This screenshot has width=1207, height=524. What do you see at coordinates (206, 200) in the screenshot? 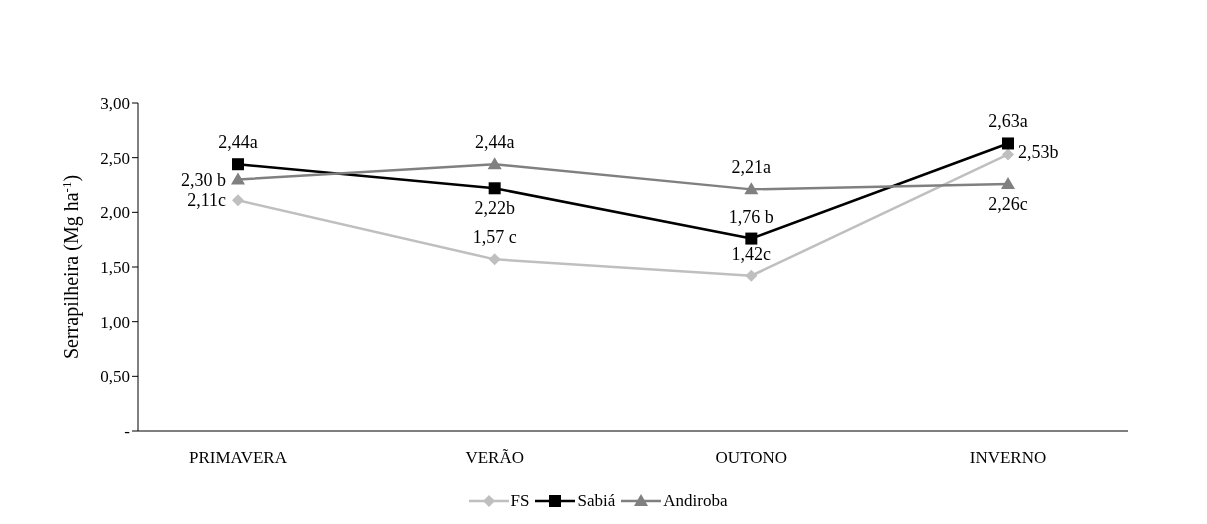
I see `data-label: 2,11c` at bounding box center [206, 200].